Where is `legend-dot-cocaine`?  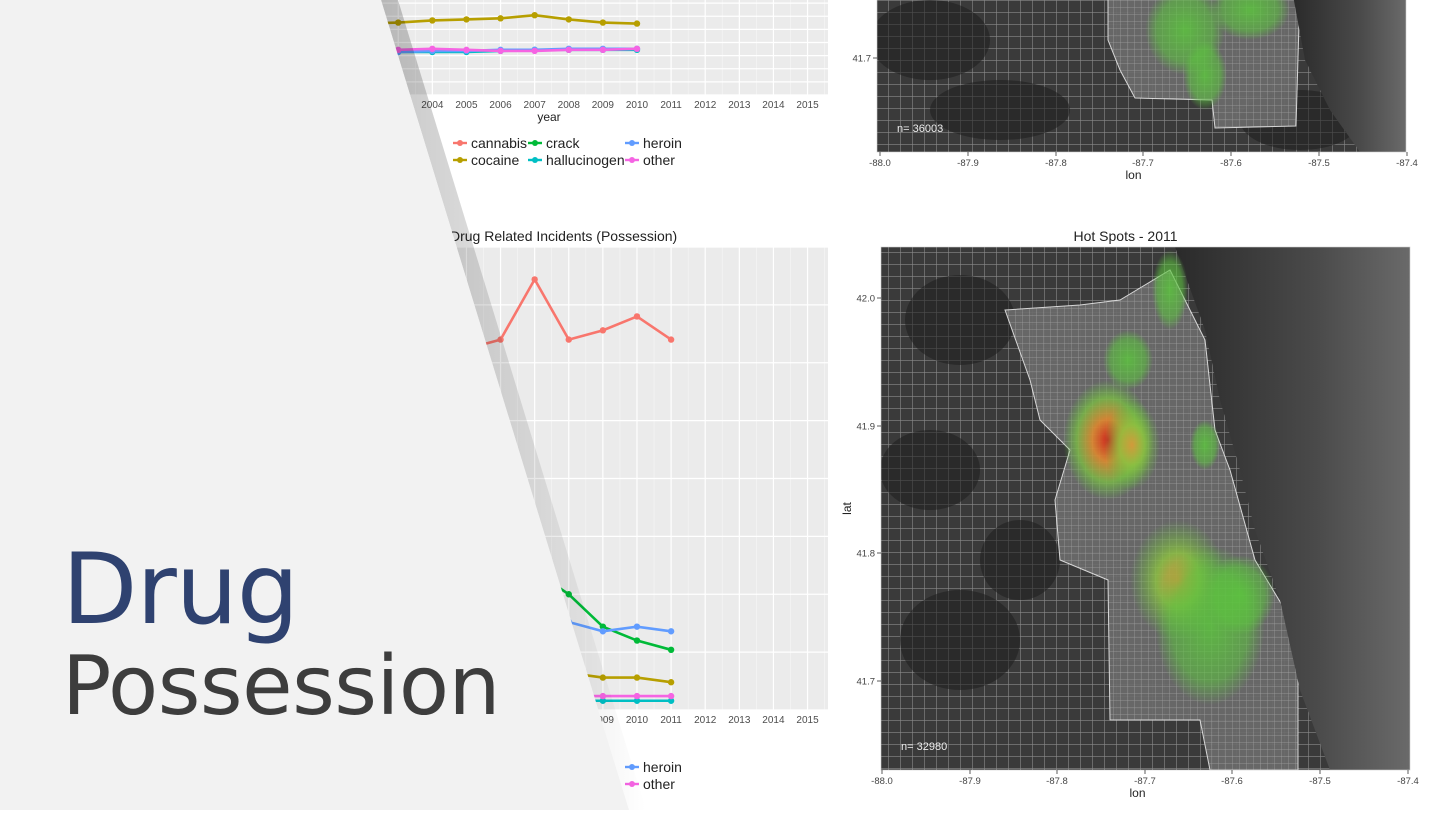 legend-dot-cocaine is located at coordinates (460, 160).